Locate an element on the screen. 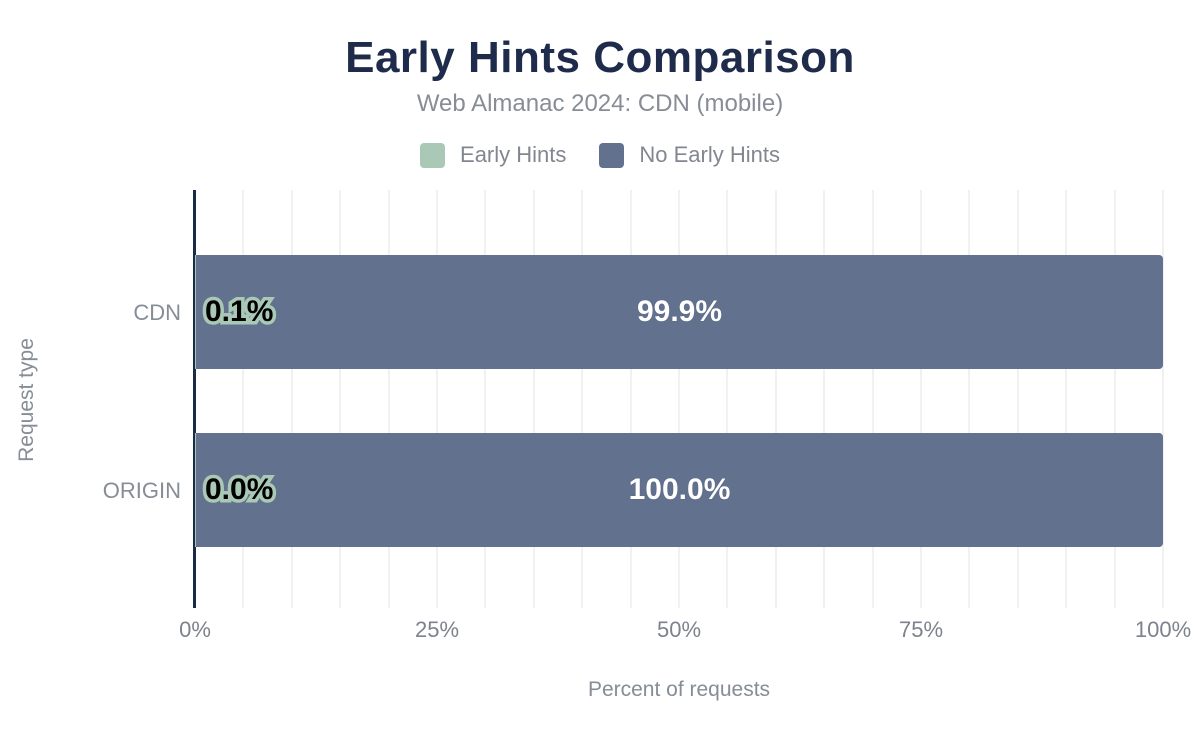 The width and height of the screenshot is (1200, 742). x-tick-75: 75% is located at coordinates (921, 629).